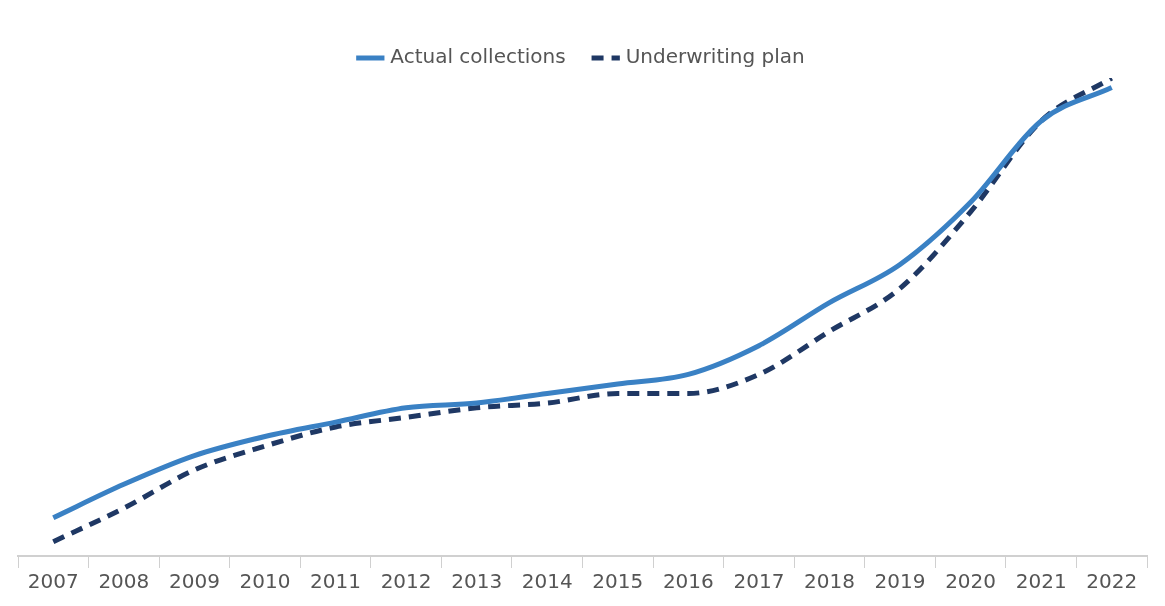 This screenshot has width=1165, height=606. Describe the element at coordinates (1041, 581) in the screenshot. I see `x-tick-label: 2021` at that location.